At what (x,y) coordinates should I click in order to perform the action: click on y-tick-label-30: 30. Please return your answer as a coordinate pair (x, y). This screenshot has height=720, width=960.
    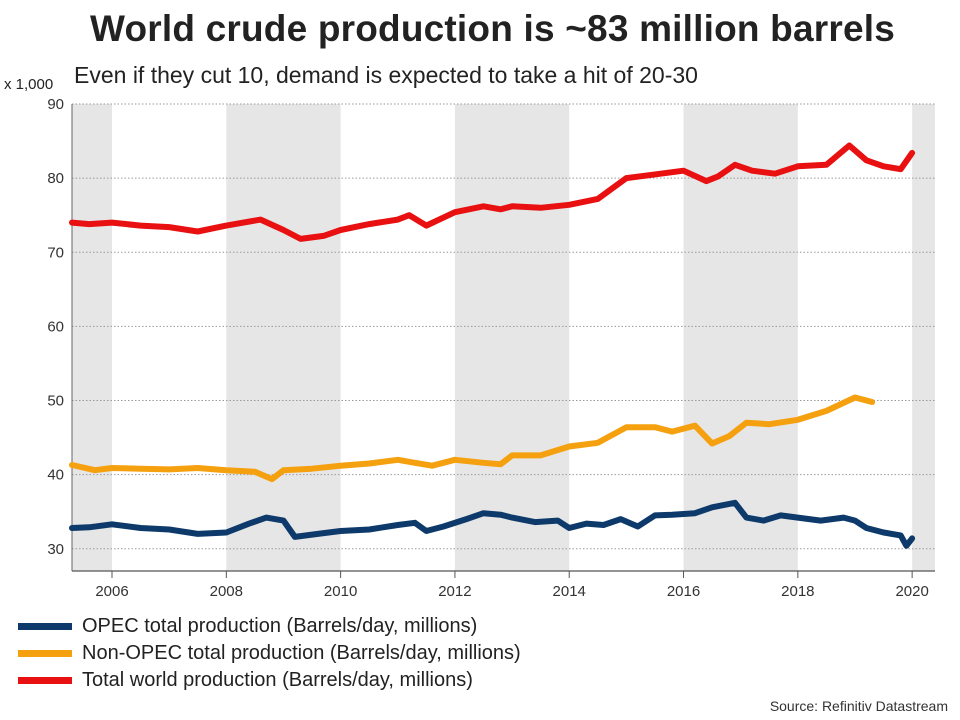
    Looking at the image, I should click on (55, 549).